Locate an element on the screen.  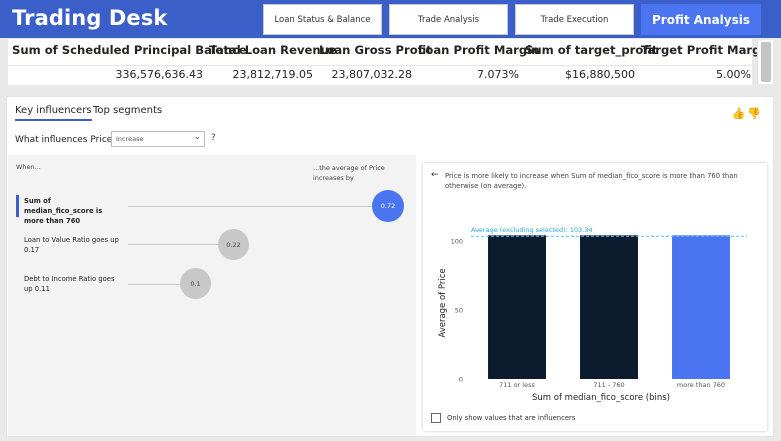
x-tick-label: 711 or less is located at coordinates (517, 385).